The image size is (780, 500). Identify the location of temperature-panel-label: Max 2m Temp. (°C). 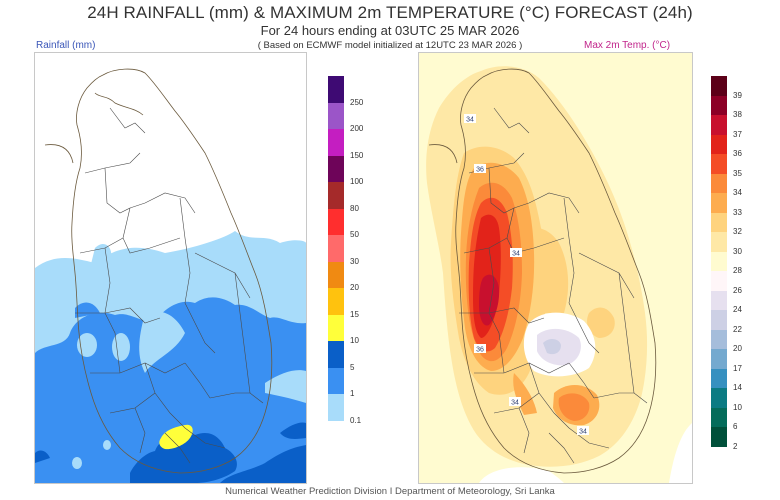
(627, 45).